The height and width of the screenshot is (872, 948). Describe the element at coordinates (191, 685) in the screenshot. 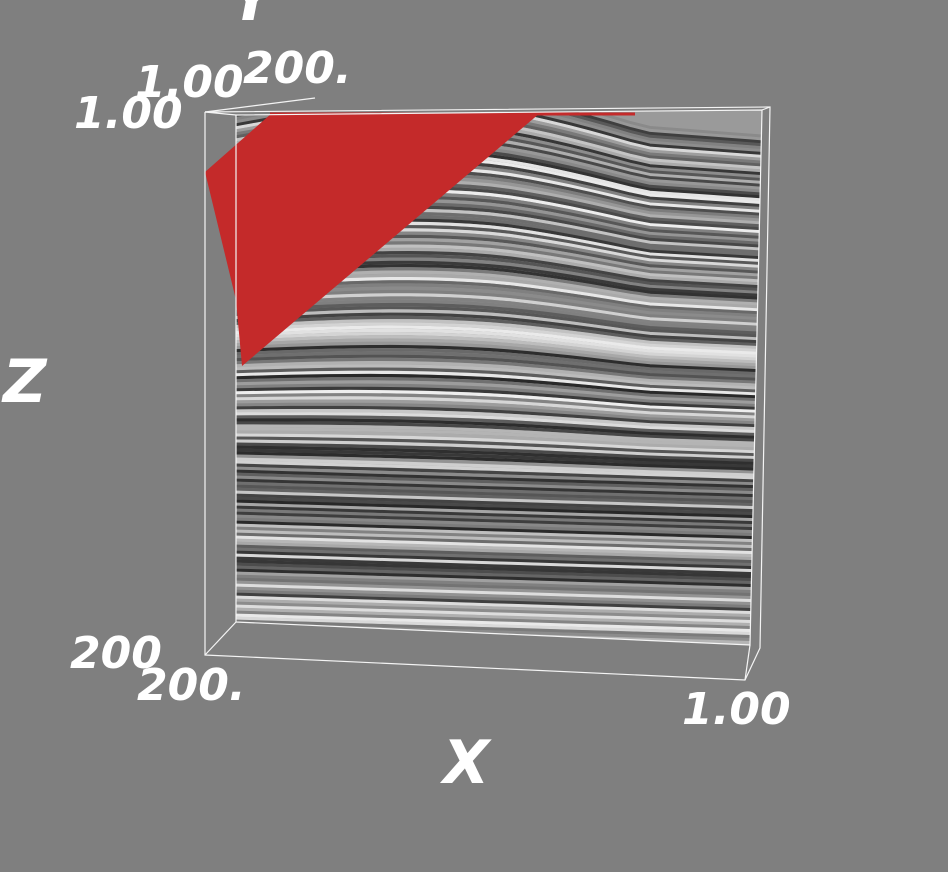

I see `x-tick-label: 200.` at that location.